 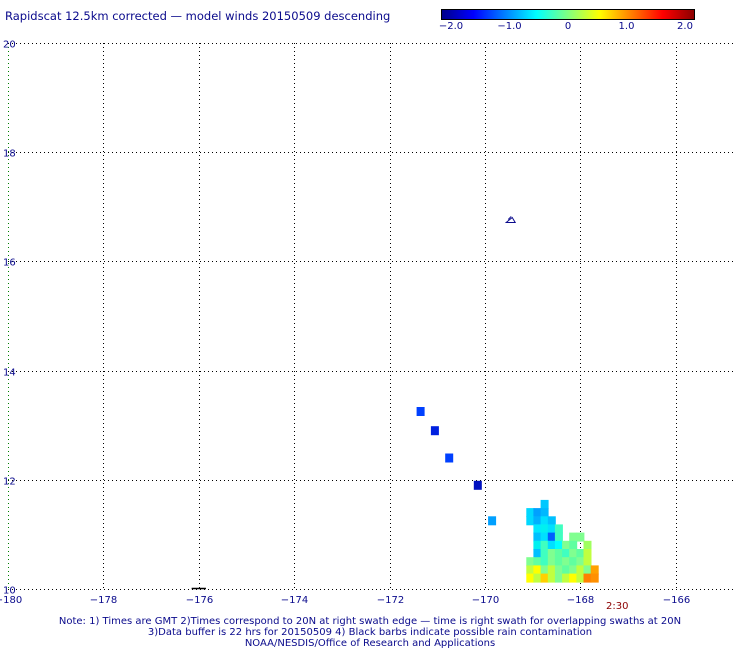 What do you see at coordinates (685, 26) in the screenshot?
I see `colorbar-tick: 2.0` at bounding box center [685, 26].